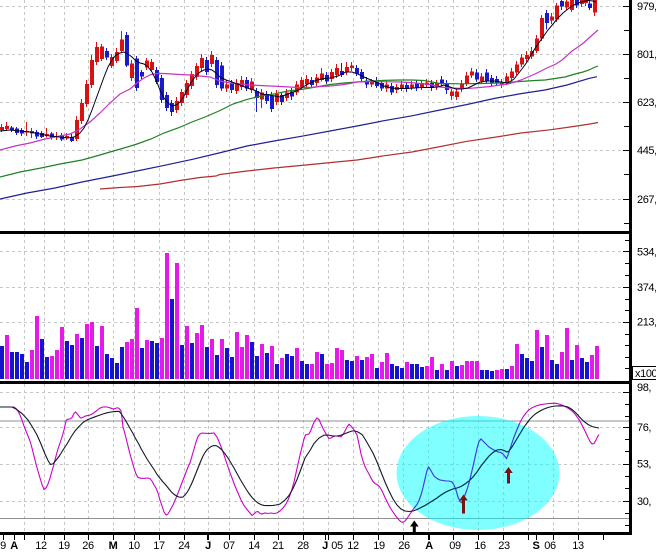 This screenshot has width=656, height=556. What do you see at coordinates (644, 465) in the screenshot?
I see `svg-text: 53,` at bounding box center [644, 465].